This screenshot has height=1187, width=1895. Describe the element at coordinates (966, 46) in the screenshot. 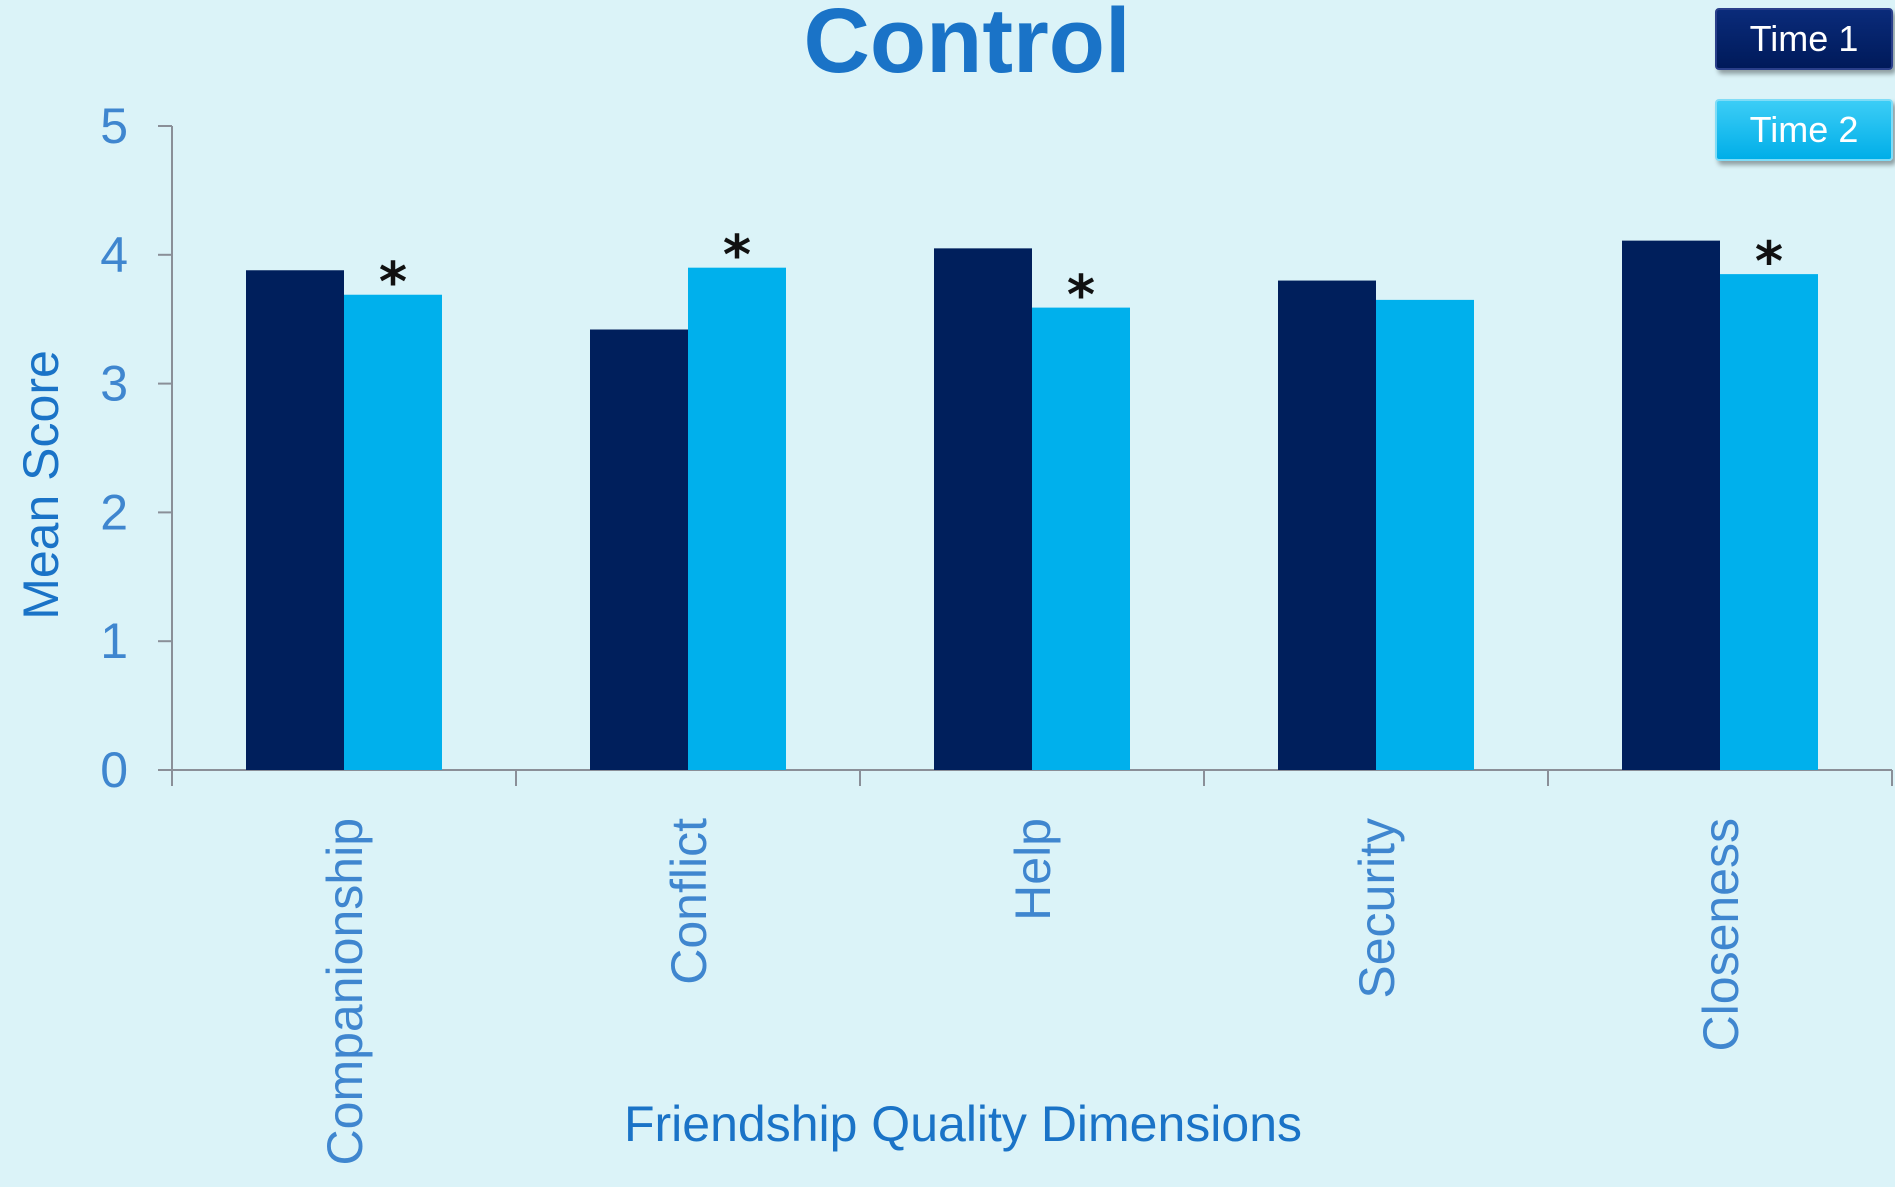

I see `chart-title: Control` at that location.